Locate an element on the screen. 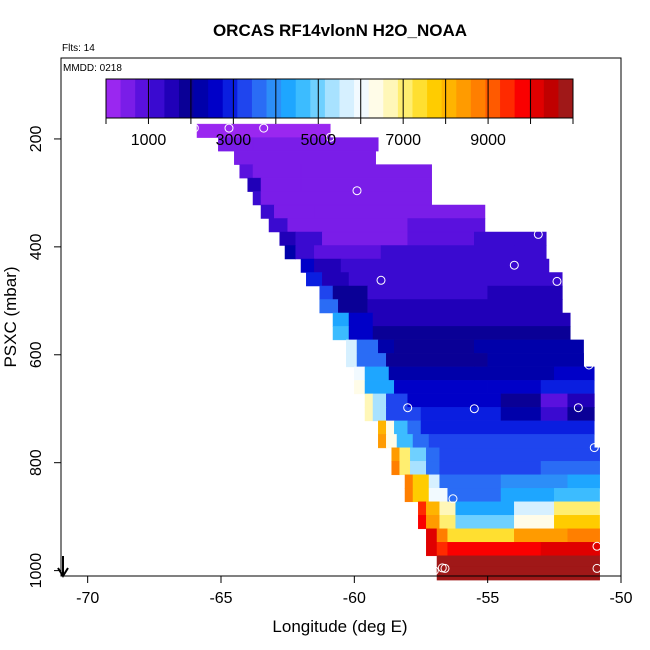 The image size is (650, 650). y-tick-label: 400 is located at coordinates (36, 246).